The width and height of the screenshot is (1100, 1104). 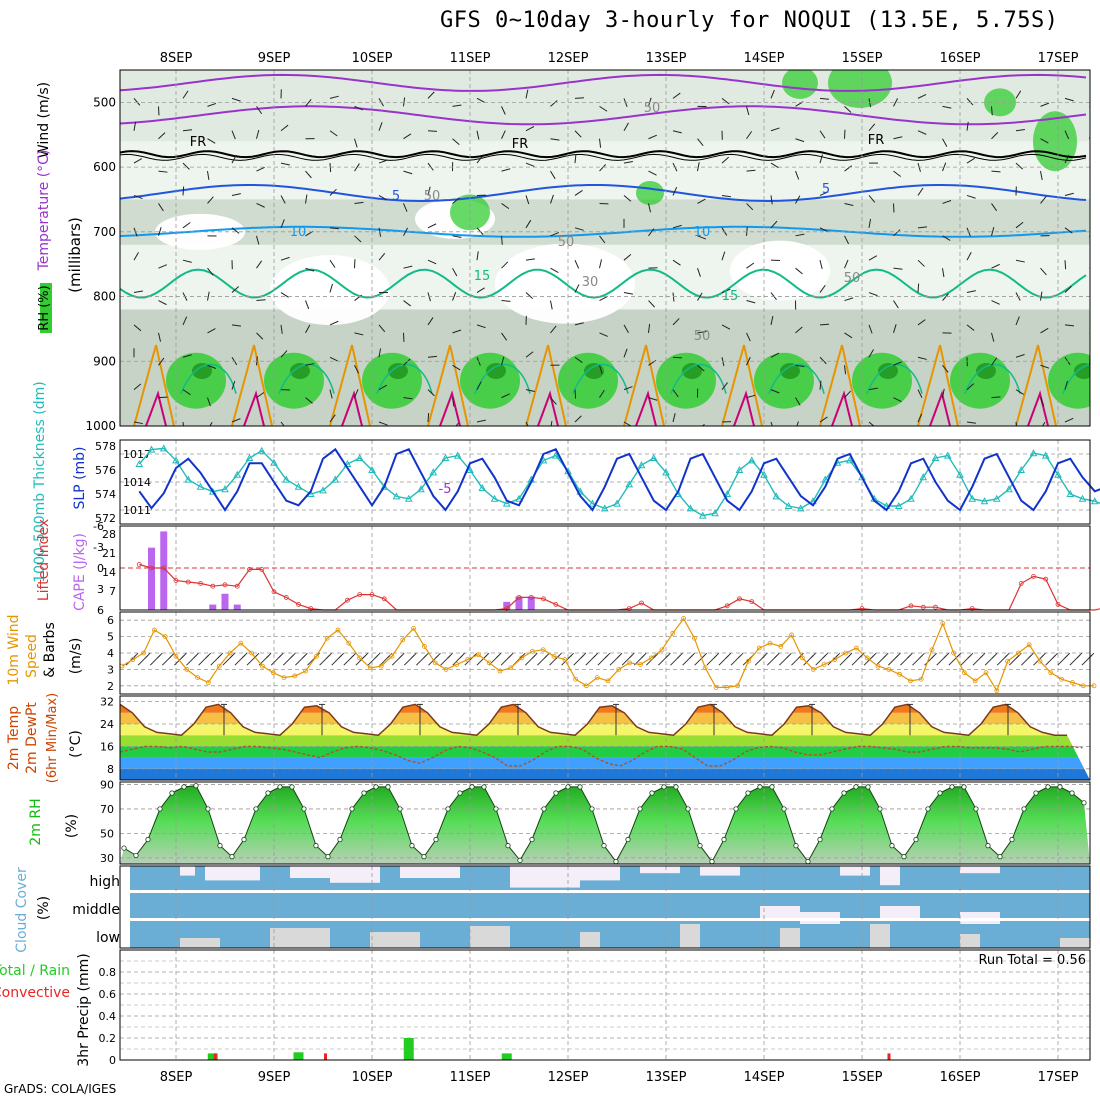 I want to click on cape-right-tick: 21, so click(x=109, y=553).